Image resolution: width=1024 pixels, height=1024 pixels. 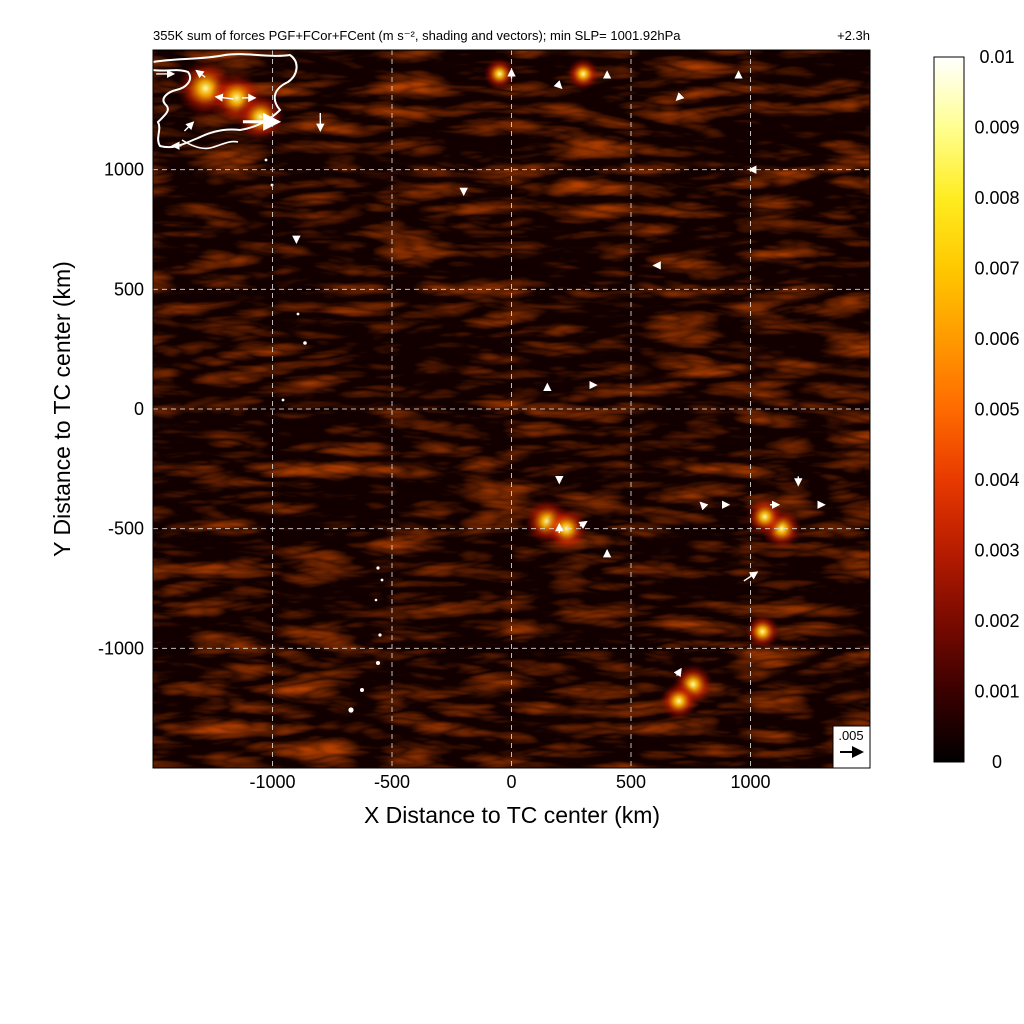 I want to click on colorbar-tick-label: 0.005, so click(x=996, y=410).